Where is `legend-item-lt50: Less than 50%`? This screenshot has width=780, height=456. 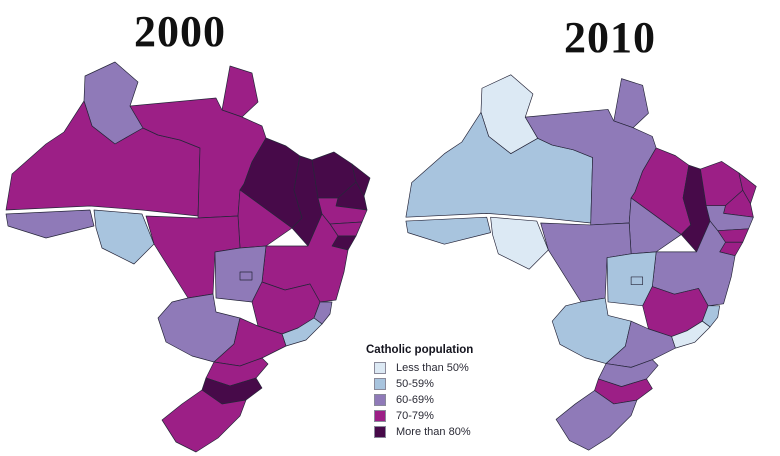
legend-item-lt50: Less than 50% is located at coordinates (431, 368).